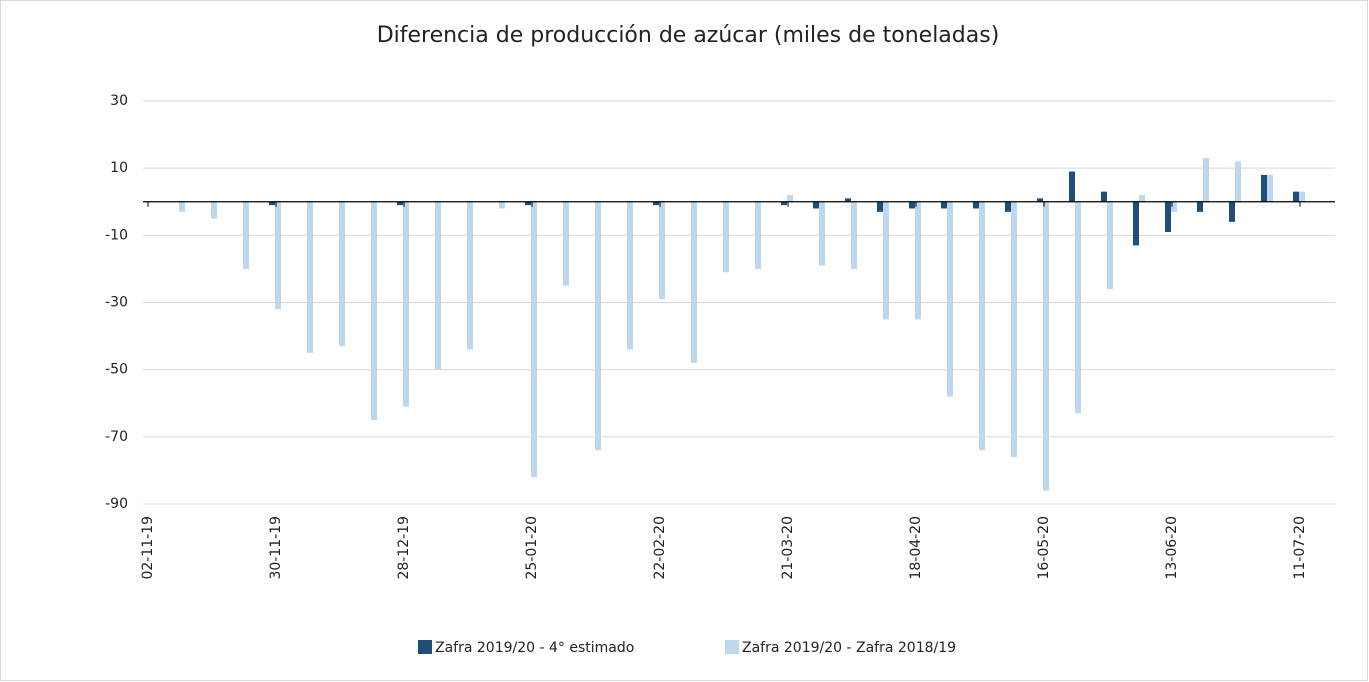 This screenshot has height=682, width=1369. What do you see at coordinates (119, 101) in the screenshot?
I see `y-tick-label: 30` at bounding box center [119, 101].